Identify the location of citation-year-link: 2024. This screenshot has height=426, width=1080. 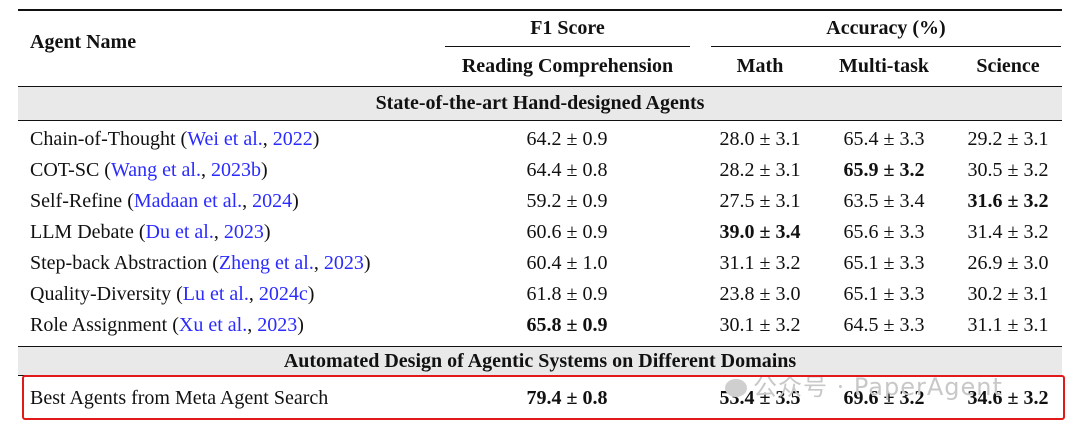
(272, 201).